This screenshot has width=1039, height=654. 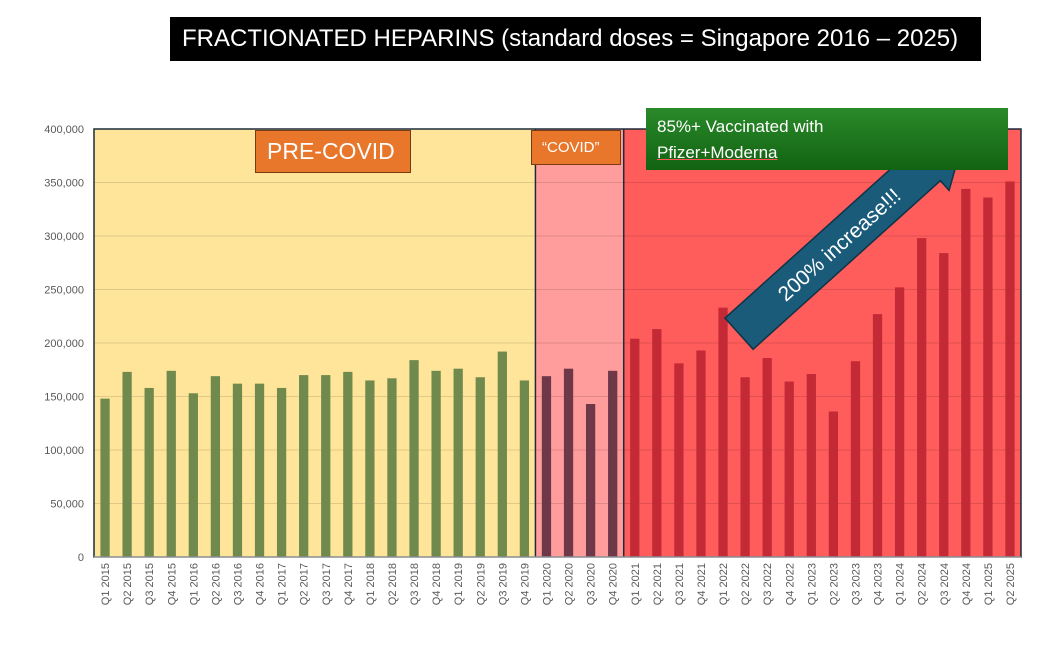 What do you see at coordinates (327, 584) in the screenshot?
I see `x-tick-label: Q3 2017` at bounding box center [327, 584].